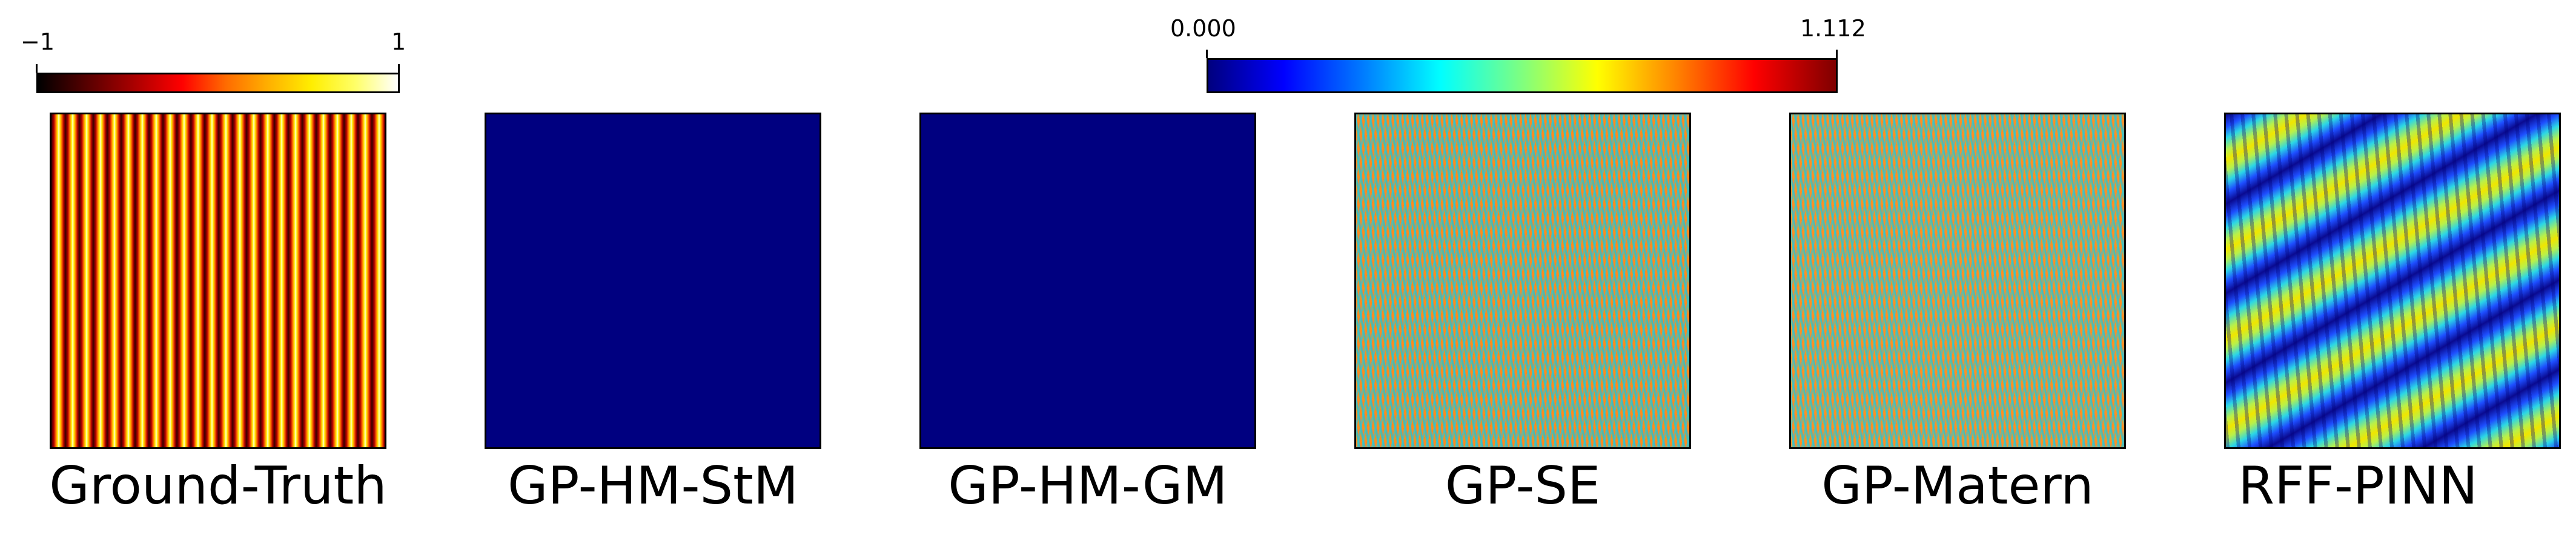 The image size is (2576, 535). I want to click on colorbar-left-max-tick, so click(399, 68).